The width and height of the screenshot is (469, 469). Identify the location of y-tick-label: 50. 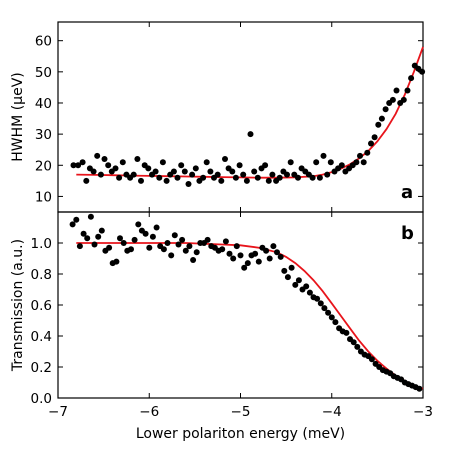
(43, 73).